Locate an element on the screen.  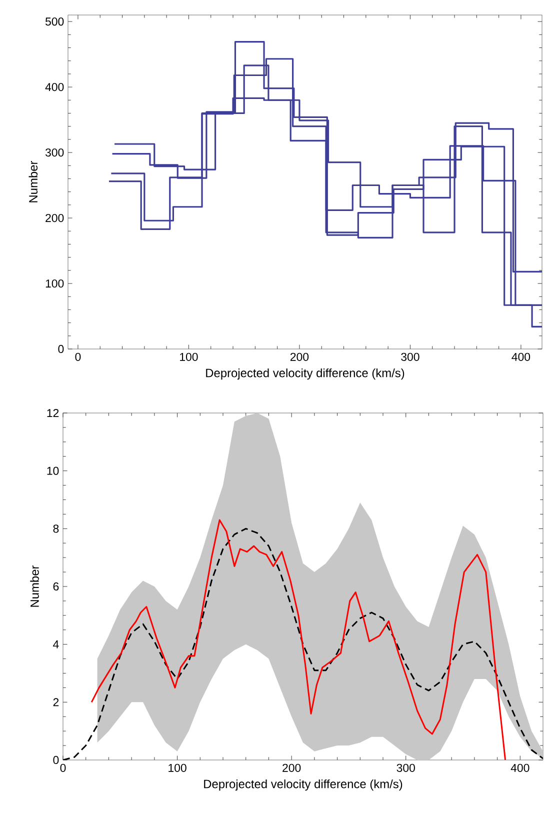
y-tick-label: 300 is located at coordinates (54, 152).